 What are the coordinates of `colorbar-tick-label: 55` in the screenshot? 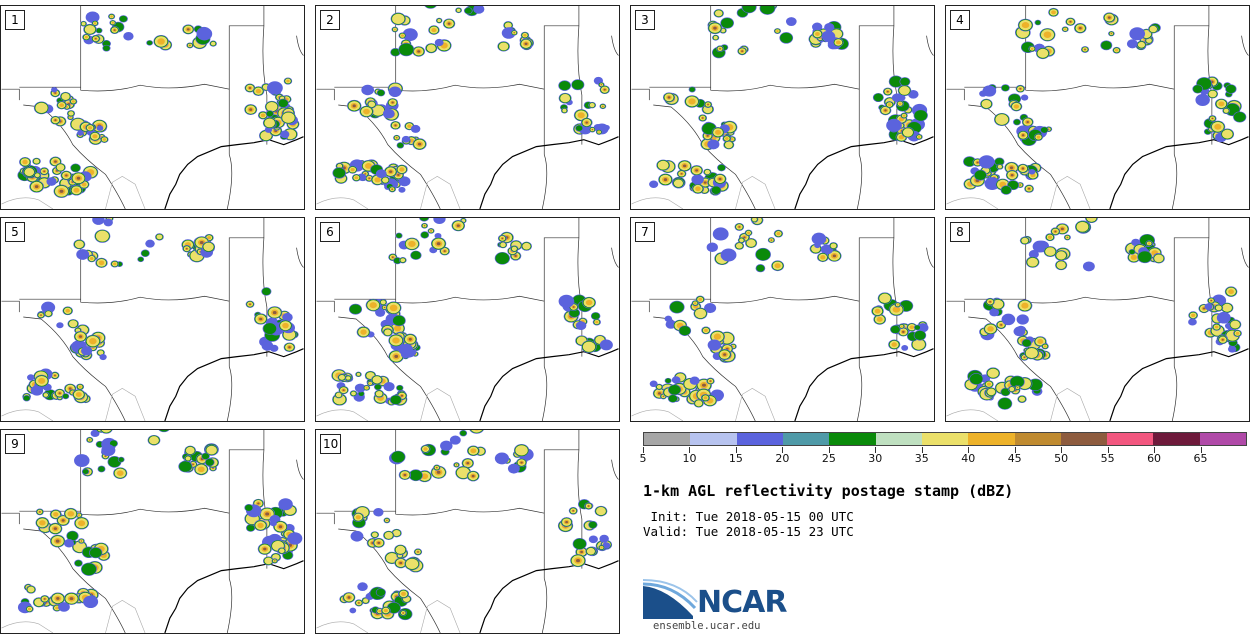 It's located at (1107, 458).